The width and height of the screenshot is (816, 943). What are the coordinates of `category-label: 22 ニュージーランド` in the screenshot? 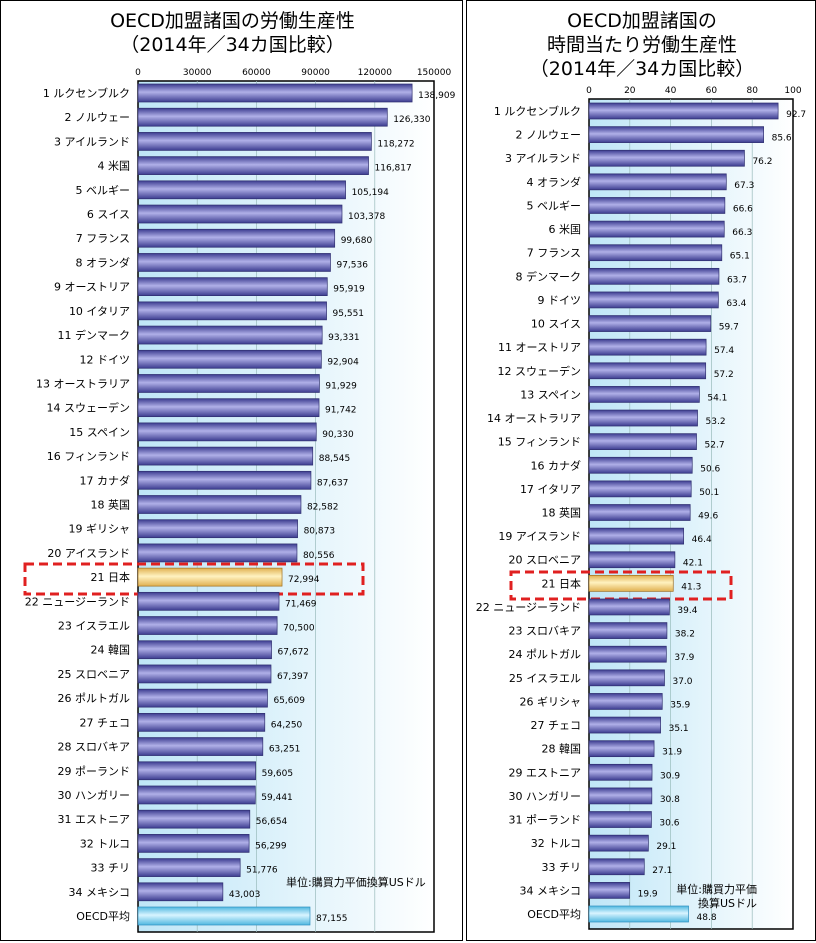 It's located at (77, 601).